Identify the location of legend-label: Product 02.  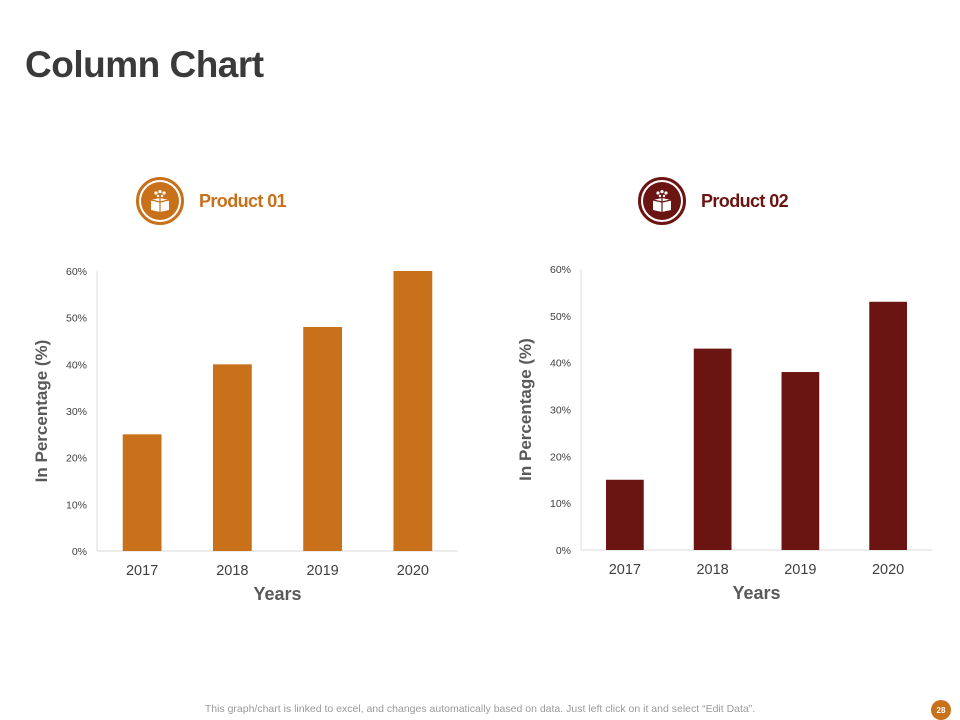
(745, 200).